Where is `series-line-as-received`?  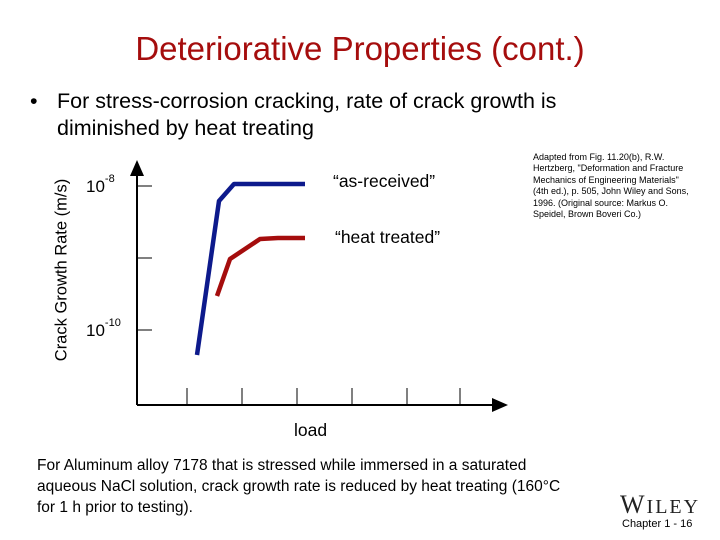
series-line-as-received is located at coordinates (249, 268).